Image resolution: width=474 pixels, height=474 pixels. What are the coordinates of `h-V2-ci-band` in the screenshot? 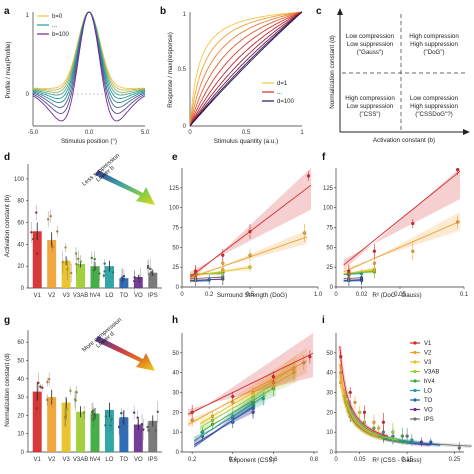 It's located at (247, 387).